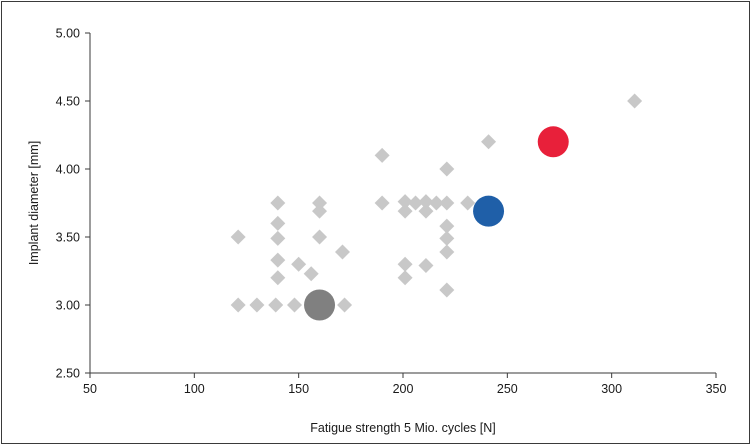  I want to click on y-tick-label: 3.00, so click(68, 306).